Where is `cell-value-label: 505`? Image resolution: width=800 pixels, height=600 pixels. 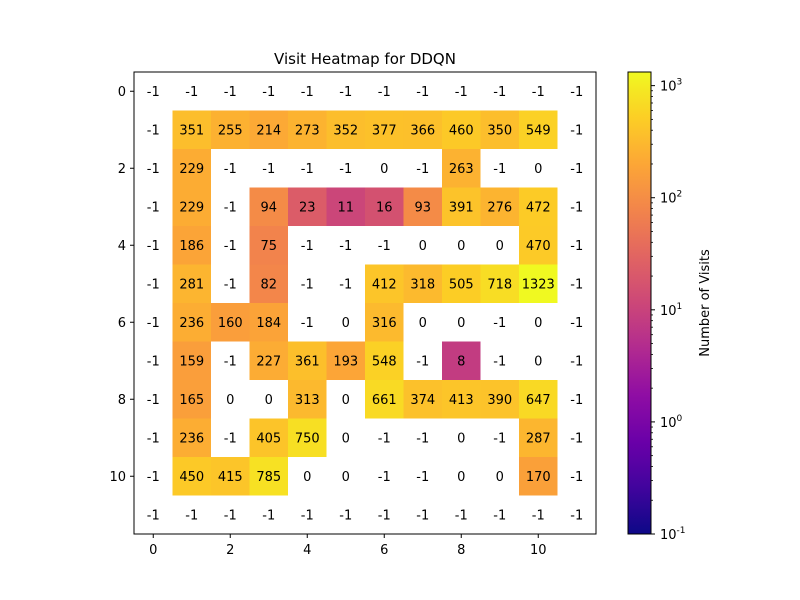 cell-value-label: 505 is located at coordinates (461, 284).